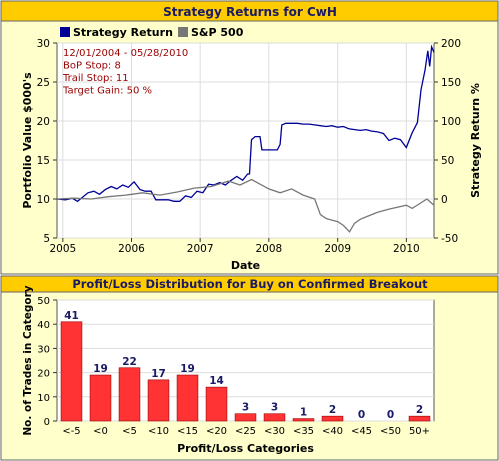 The image size is (499, 461). What do you see at coordinates (43, 301) in the screenshot?
I see `bar-y-tick-label: 50` at bounding box center [43, 301].